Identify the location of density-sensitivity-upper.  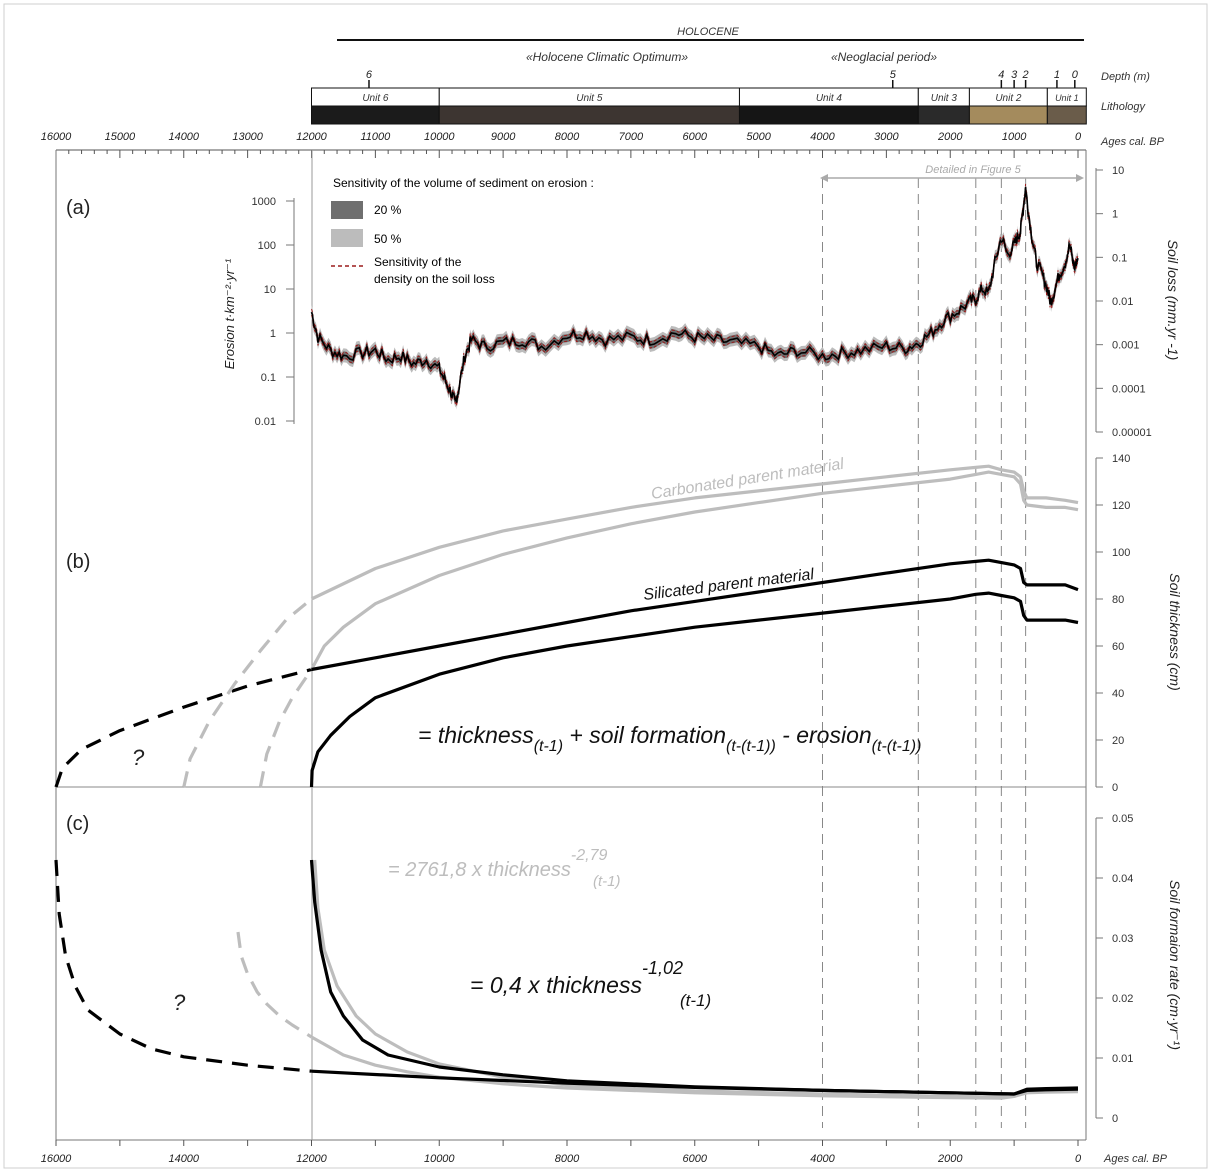
(695, 291).